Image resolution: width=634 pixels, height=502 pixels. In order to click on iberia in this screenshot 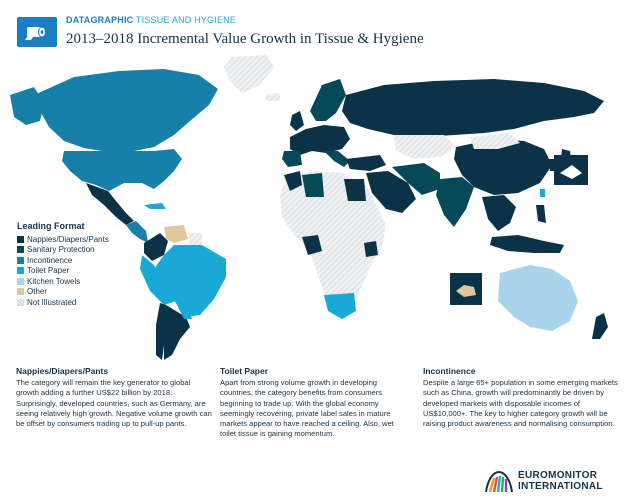, I will do `click(292, 159)`.